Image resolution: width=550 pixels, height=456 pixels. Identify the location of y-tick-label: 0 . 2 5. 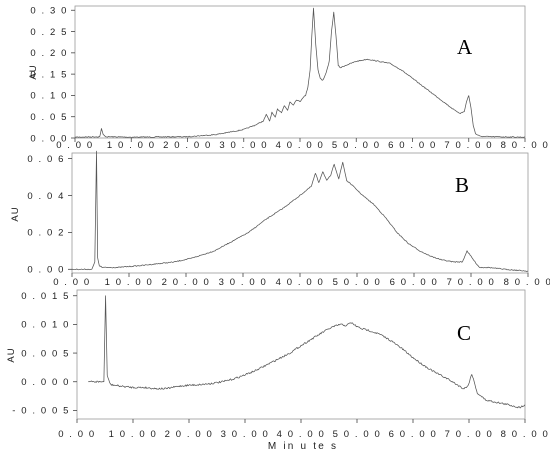
(49, 32).